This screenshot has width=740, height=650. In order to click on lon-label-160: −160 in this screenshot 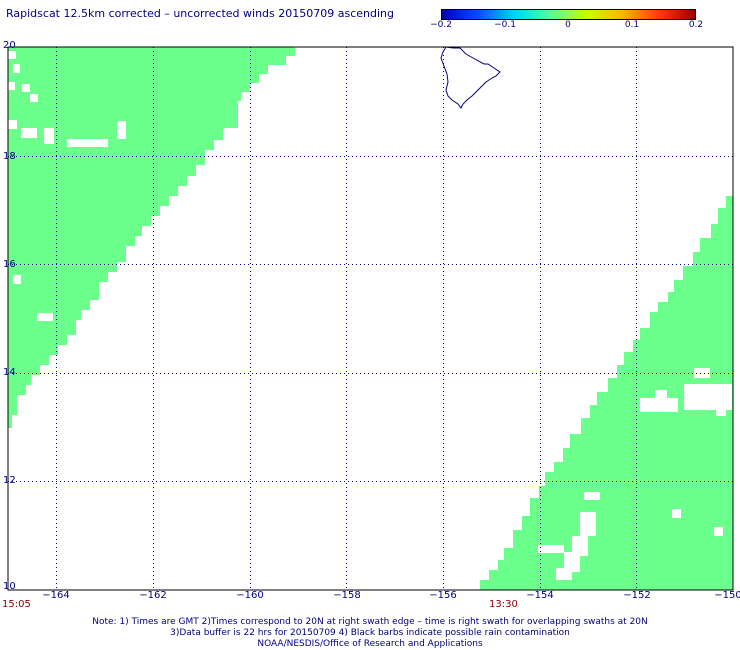, I will do `click(250, 595)`.